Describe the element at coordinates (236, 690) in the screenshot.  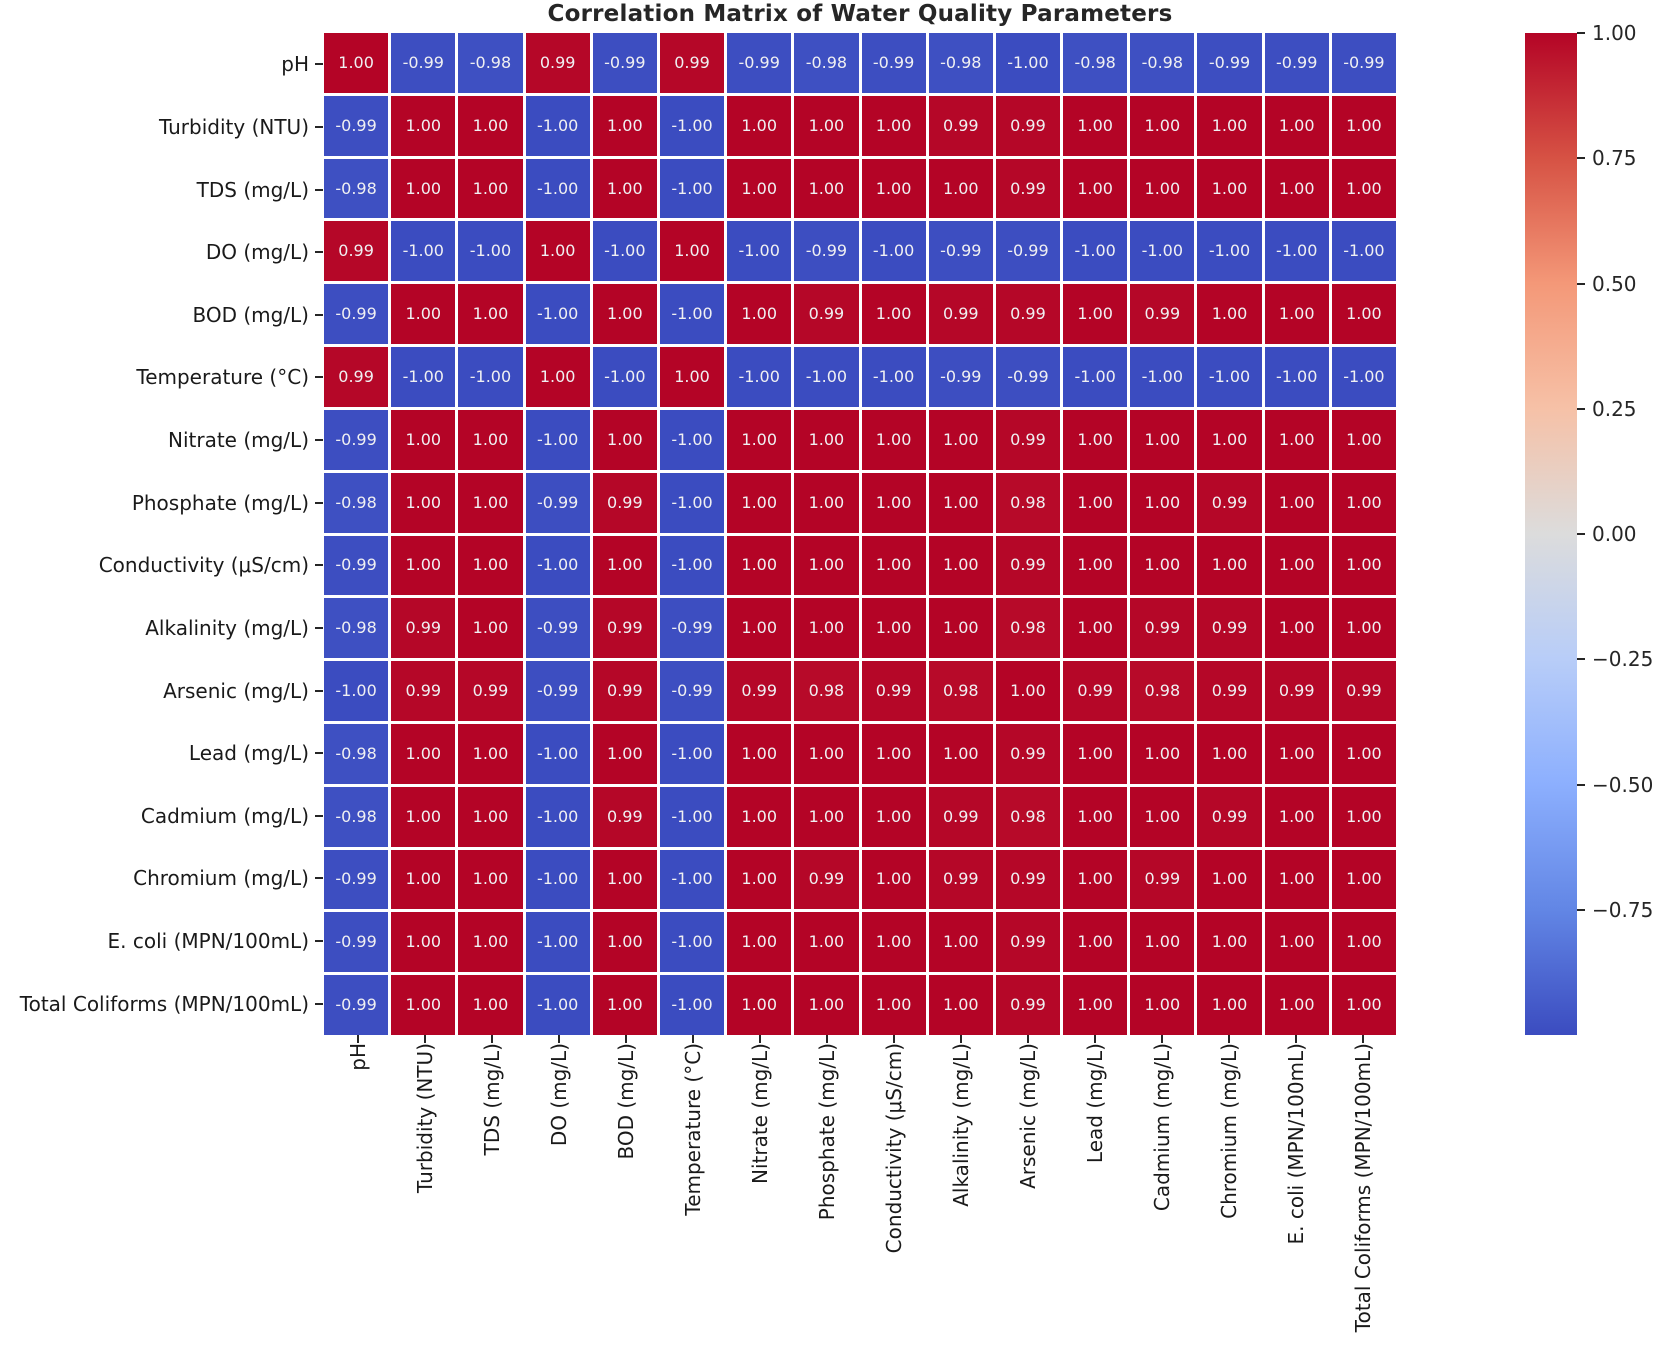
I see `y-axis-label: Arsenic (mg/L)` at that location.